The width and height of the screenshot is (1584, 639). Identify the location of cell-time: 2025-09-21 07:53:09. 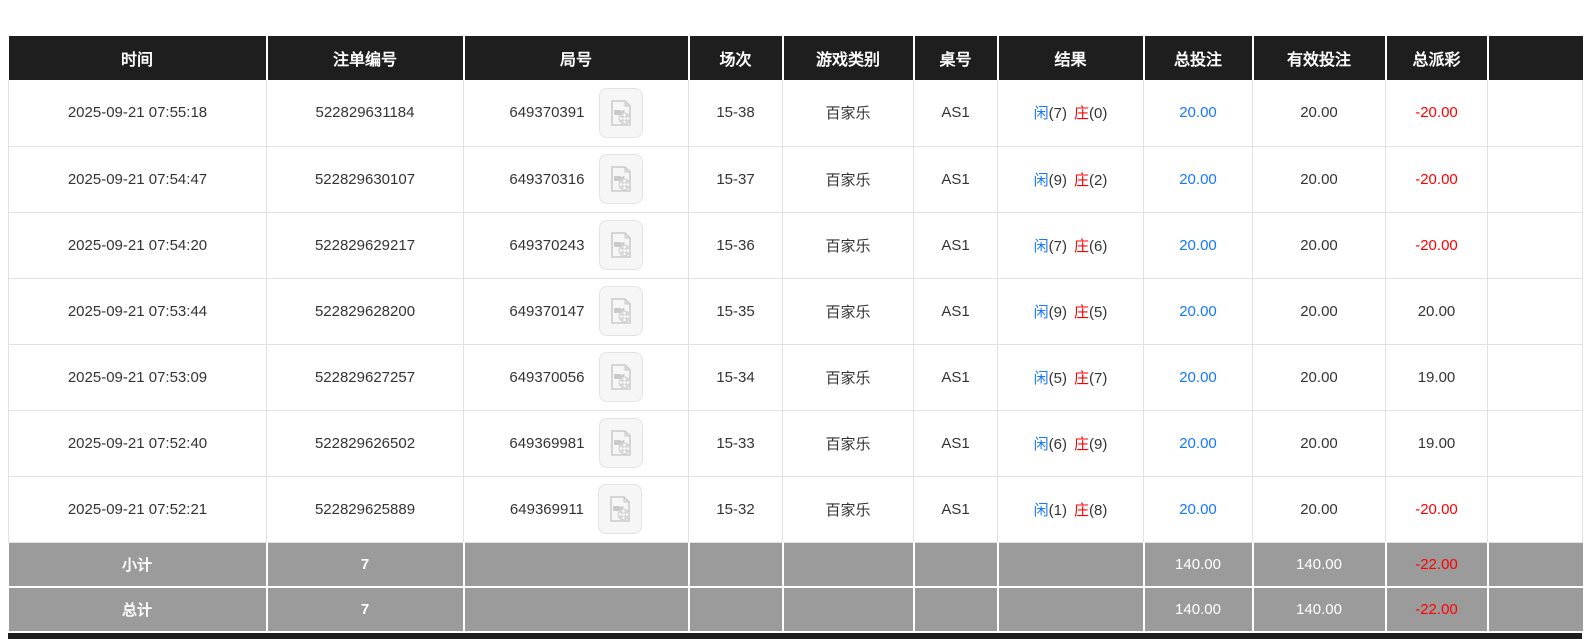
(137, 377).